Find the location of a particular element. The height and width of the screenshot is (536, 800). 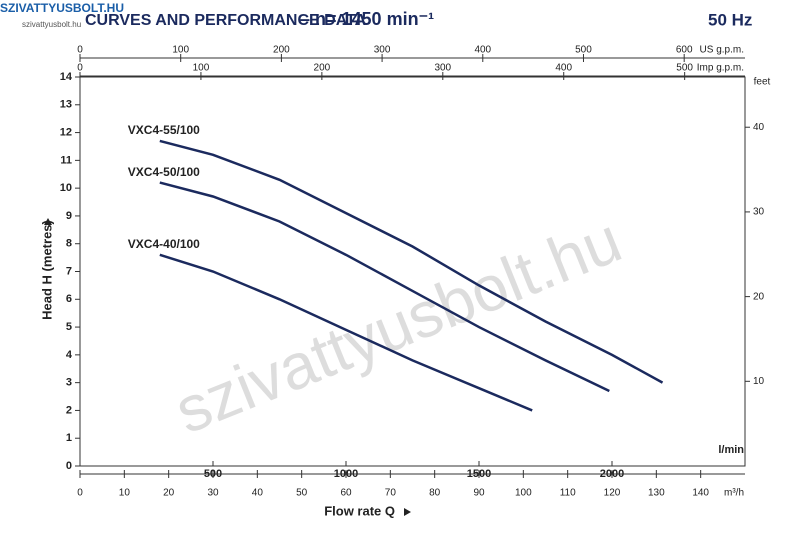

curve-label: VXC4-55/100 is located at coordinates (164, 130).